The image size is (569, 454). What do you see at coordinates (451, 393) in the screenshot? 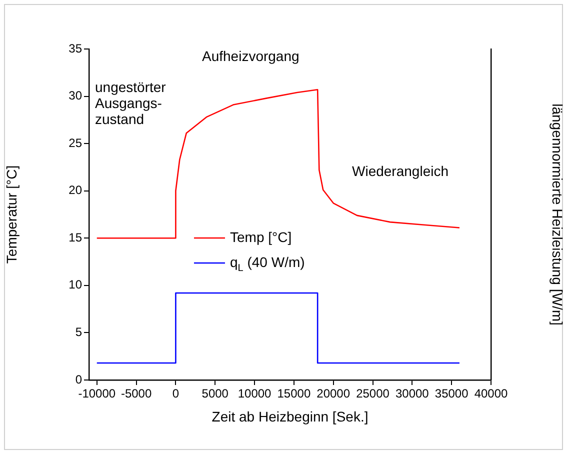
I see `x-tick-label: 35000` at bounding box center [451, 393].